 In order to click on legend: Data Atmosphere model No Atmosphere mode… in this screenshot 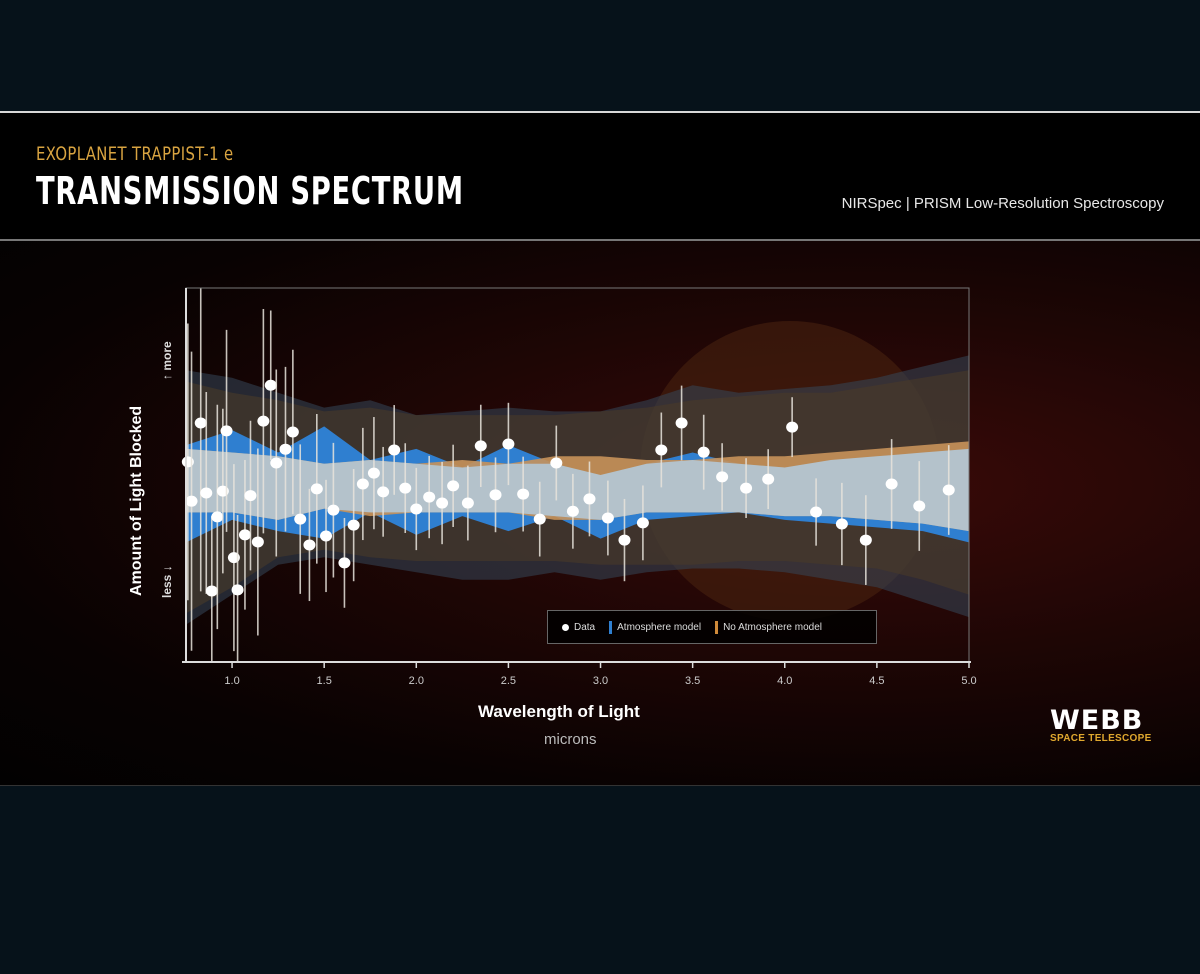, I will do `click(712, 627)`.